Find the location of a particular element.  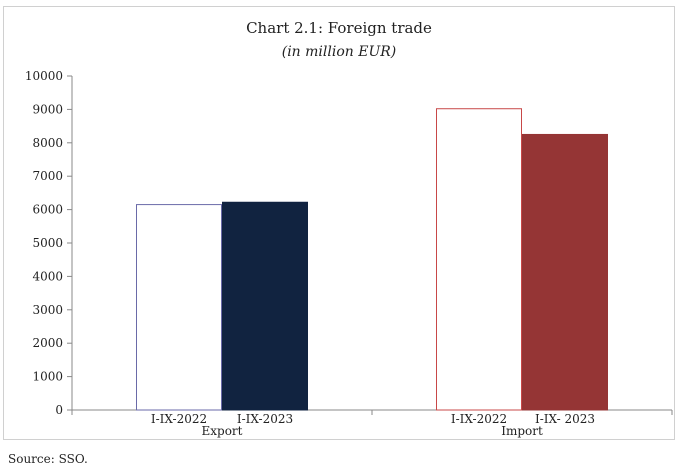

y-tick-label: 8000 is located at coordinates (47, 143).